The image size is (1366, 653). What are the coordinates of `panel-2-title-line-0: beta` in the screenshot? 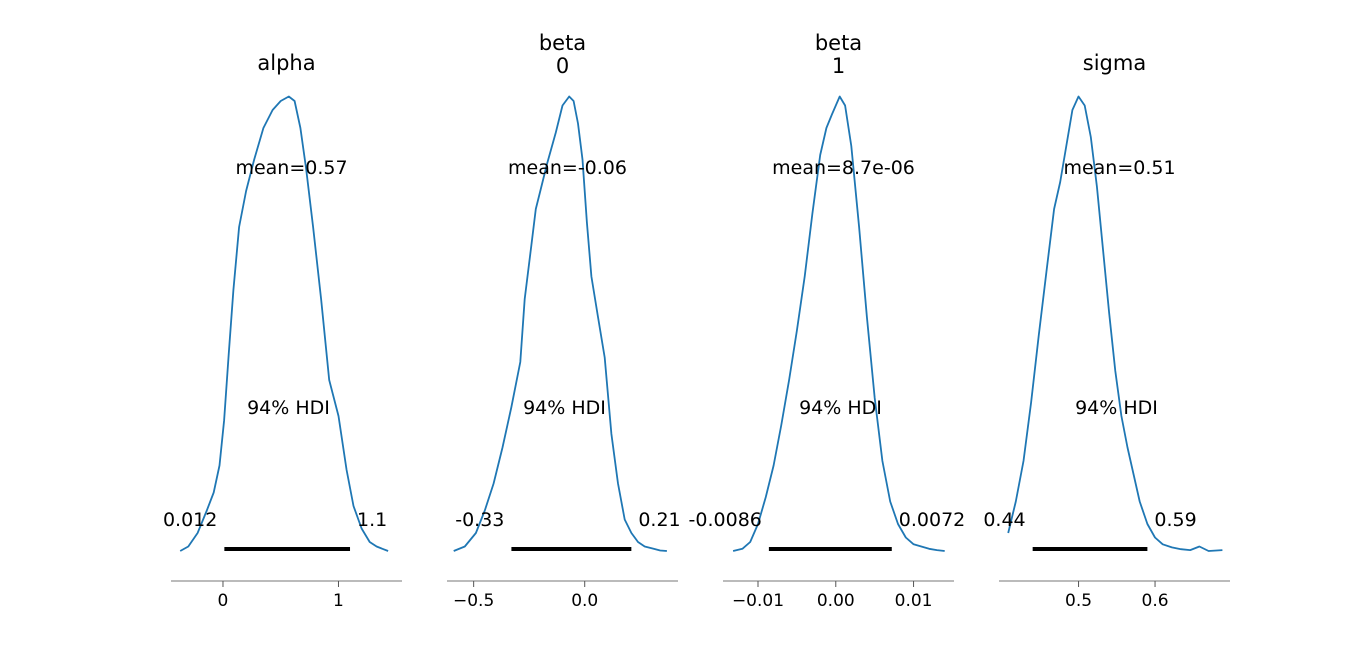 It's located at (838, 43).